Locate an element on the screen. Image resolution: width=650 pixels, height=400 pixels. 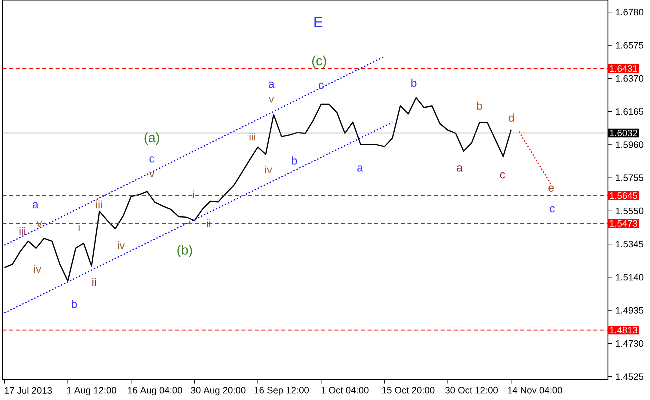
annotation: E is located at coordinates (318, 22).